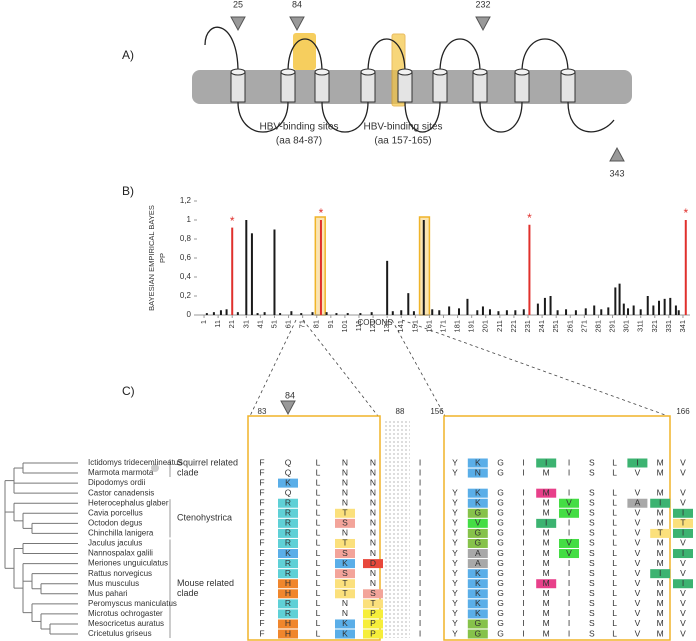  What do you see at coordinates (121, 533) in the screenshot?
I see `species-name: Chinchilla lanigera` at bounding box center [121, 533].